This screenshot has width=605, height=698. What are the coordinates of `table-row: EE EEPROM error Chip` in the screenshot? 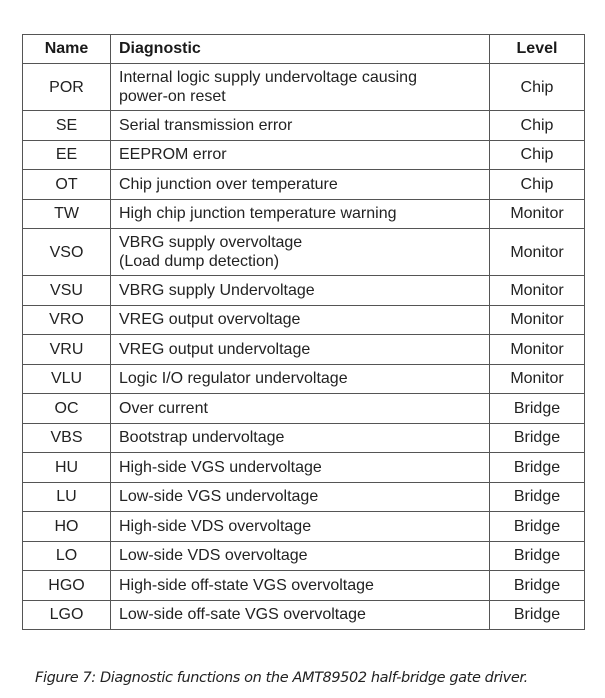 It's located at (303, 154).